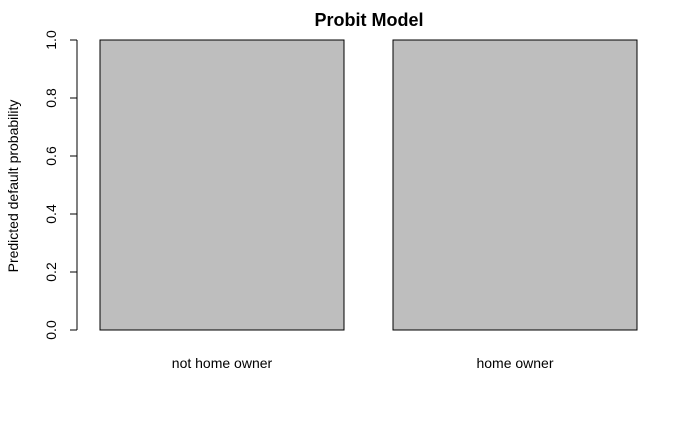  I want to click on x-tick-label: home owner, so click(514, 363).